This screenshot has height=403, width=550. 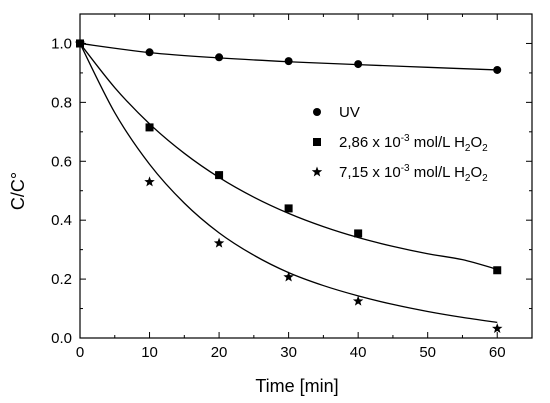 I want to click on x-tick-label: 20, so click(x=219, y=352).